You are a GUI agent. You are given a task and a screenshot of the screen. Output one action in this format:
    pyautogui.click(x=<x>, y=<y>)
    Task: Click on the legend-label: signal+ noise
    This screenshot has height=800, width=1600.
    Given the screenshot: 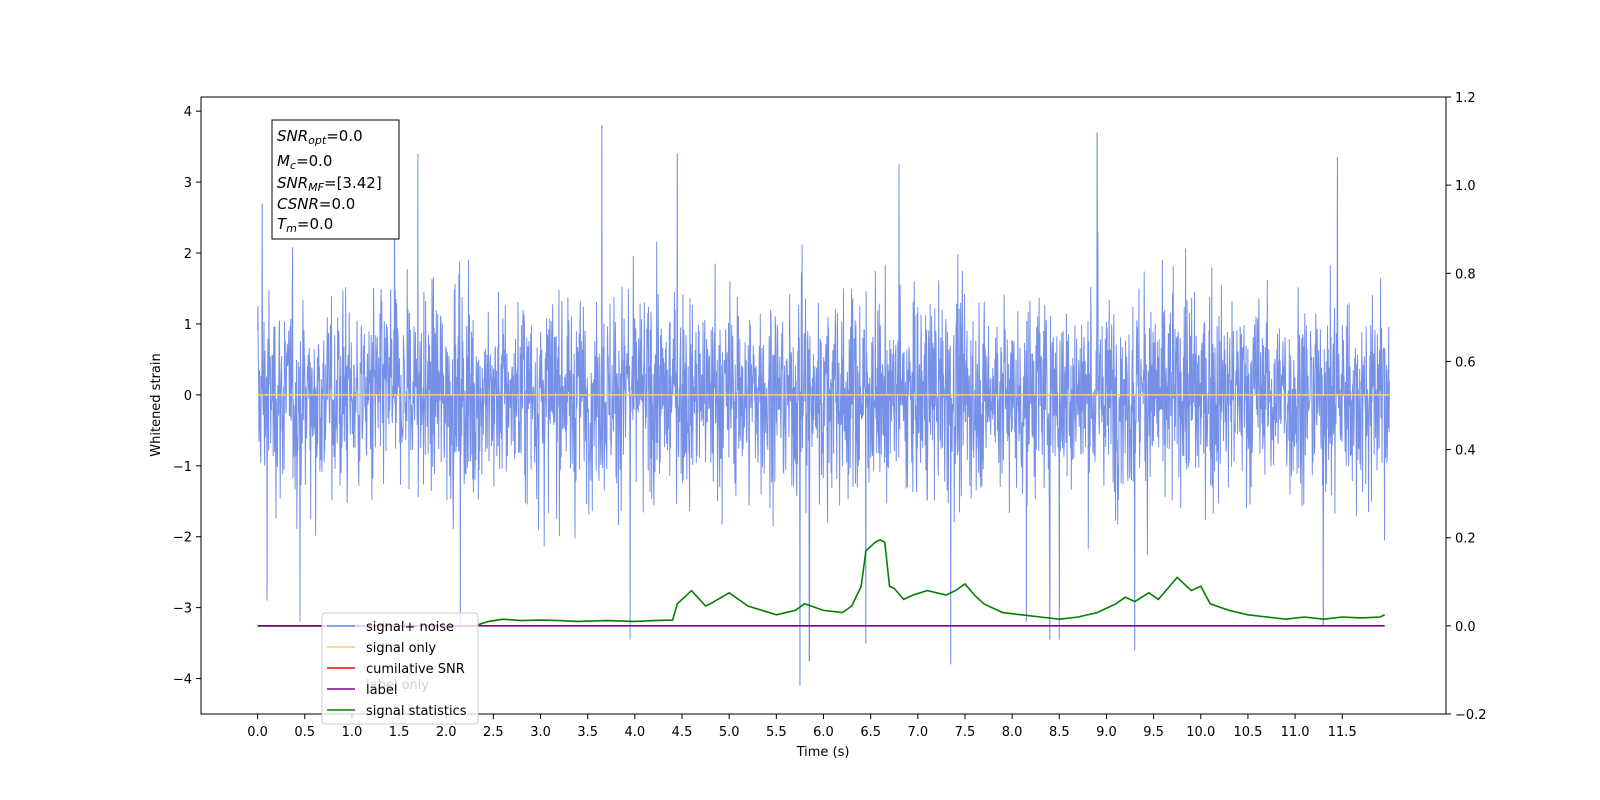 What is the action you would take?
    pyautogui.click(x=410, y=627)
    